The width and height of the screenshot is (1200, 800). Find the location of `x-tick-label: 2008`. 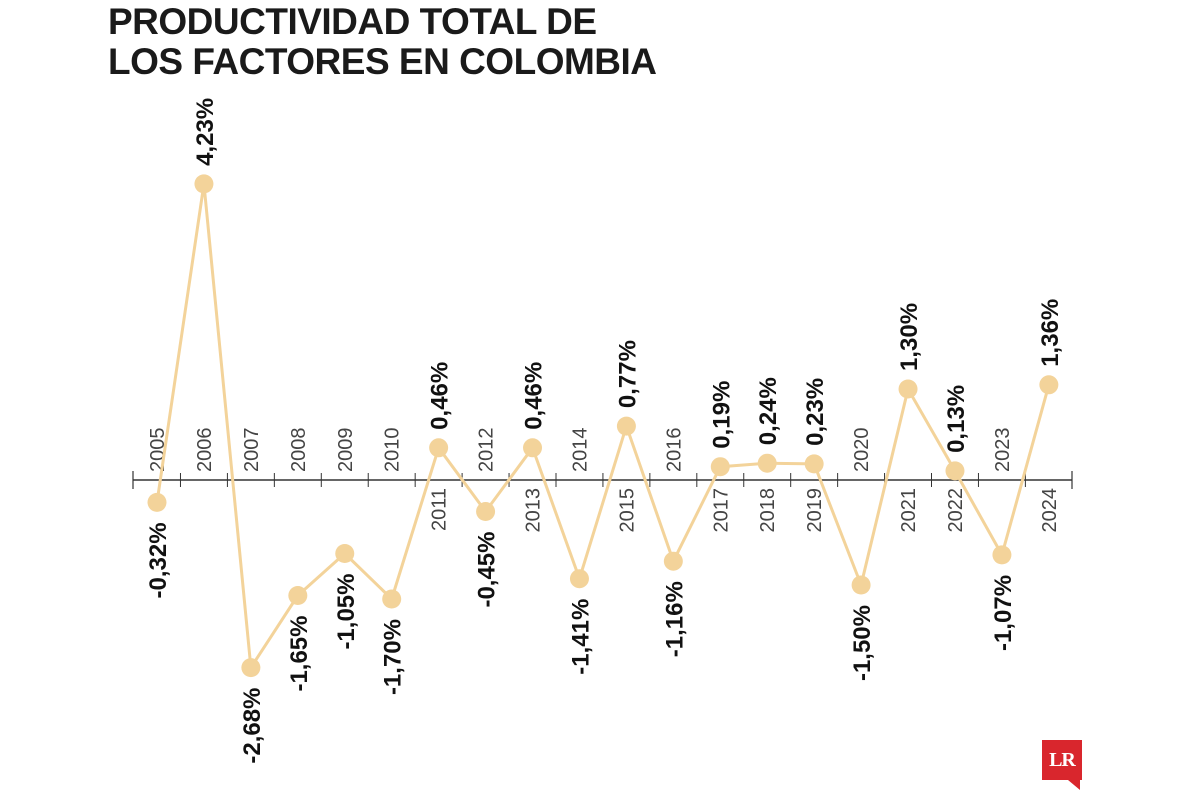

x-tick-label: 2008 is located at coordinates (299, 450).